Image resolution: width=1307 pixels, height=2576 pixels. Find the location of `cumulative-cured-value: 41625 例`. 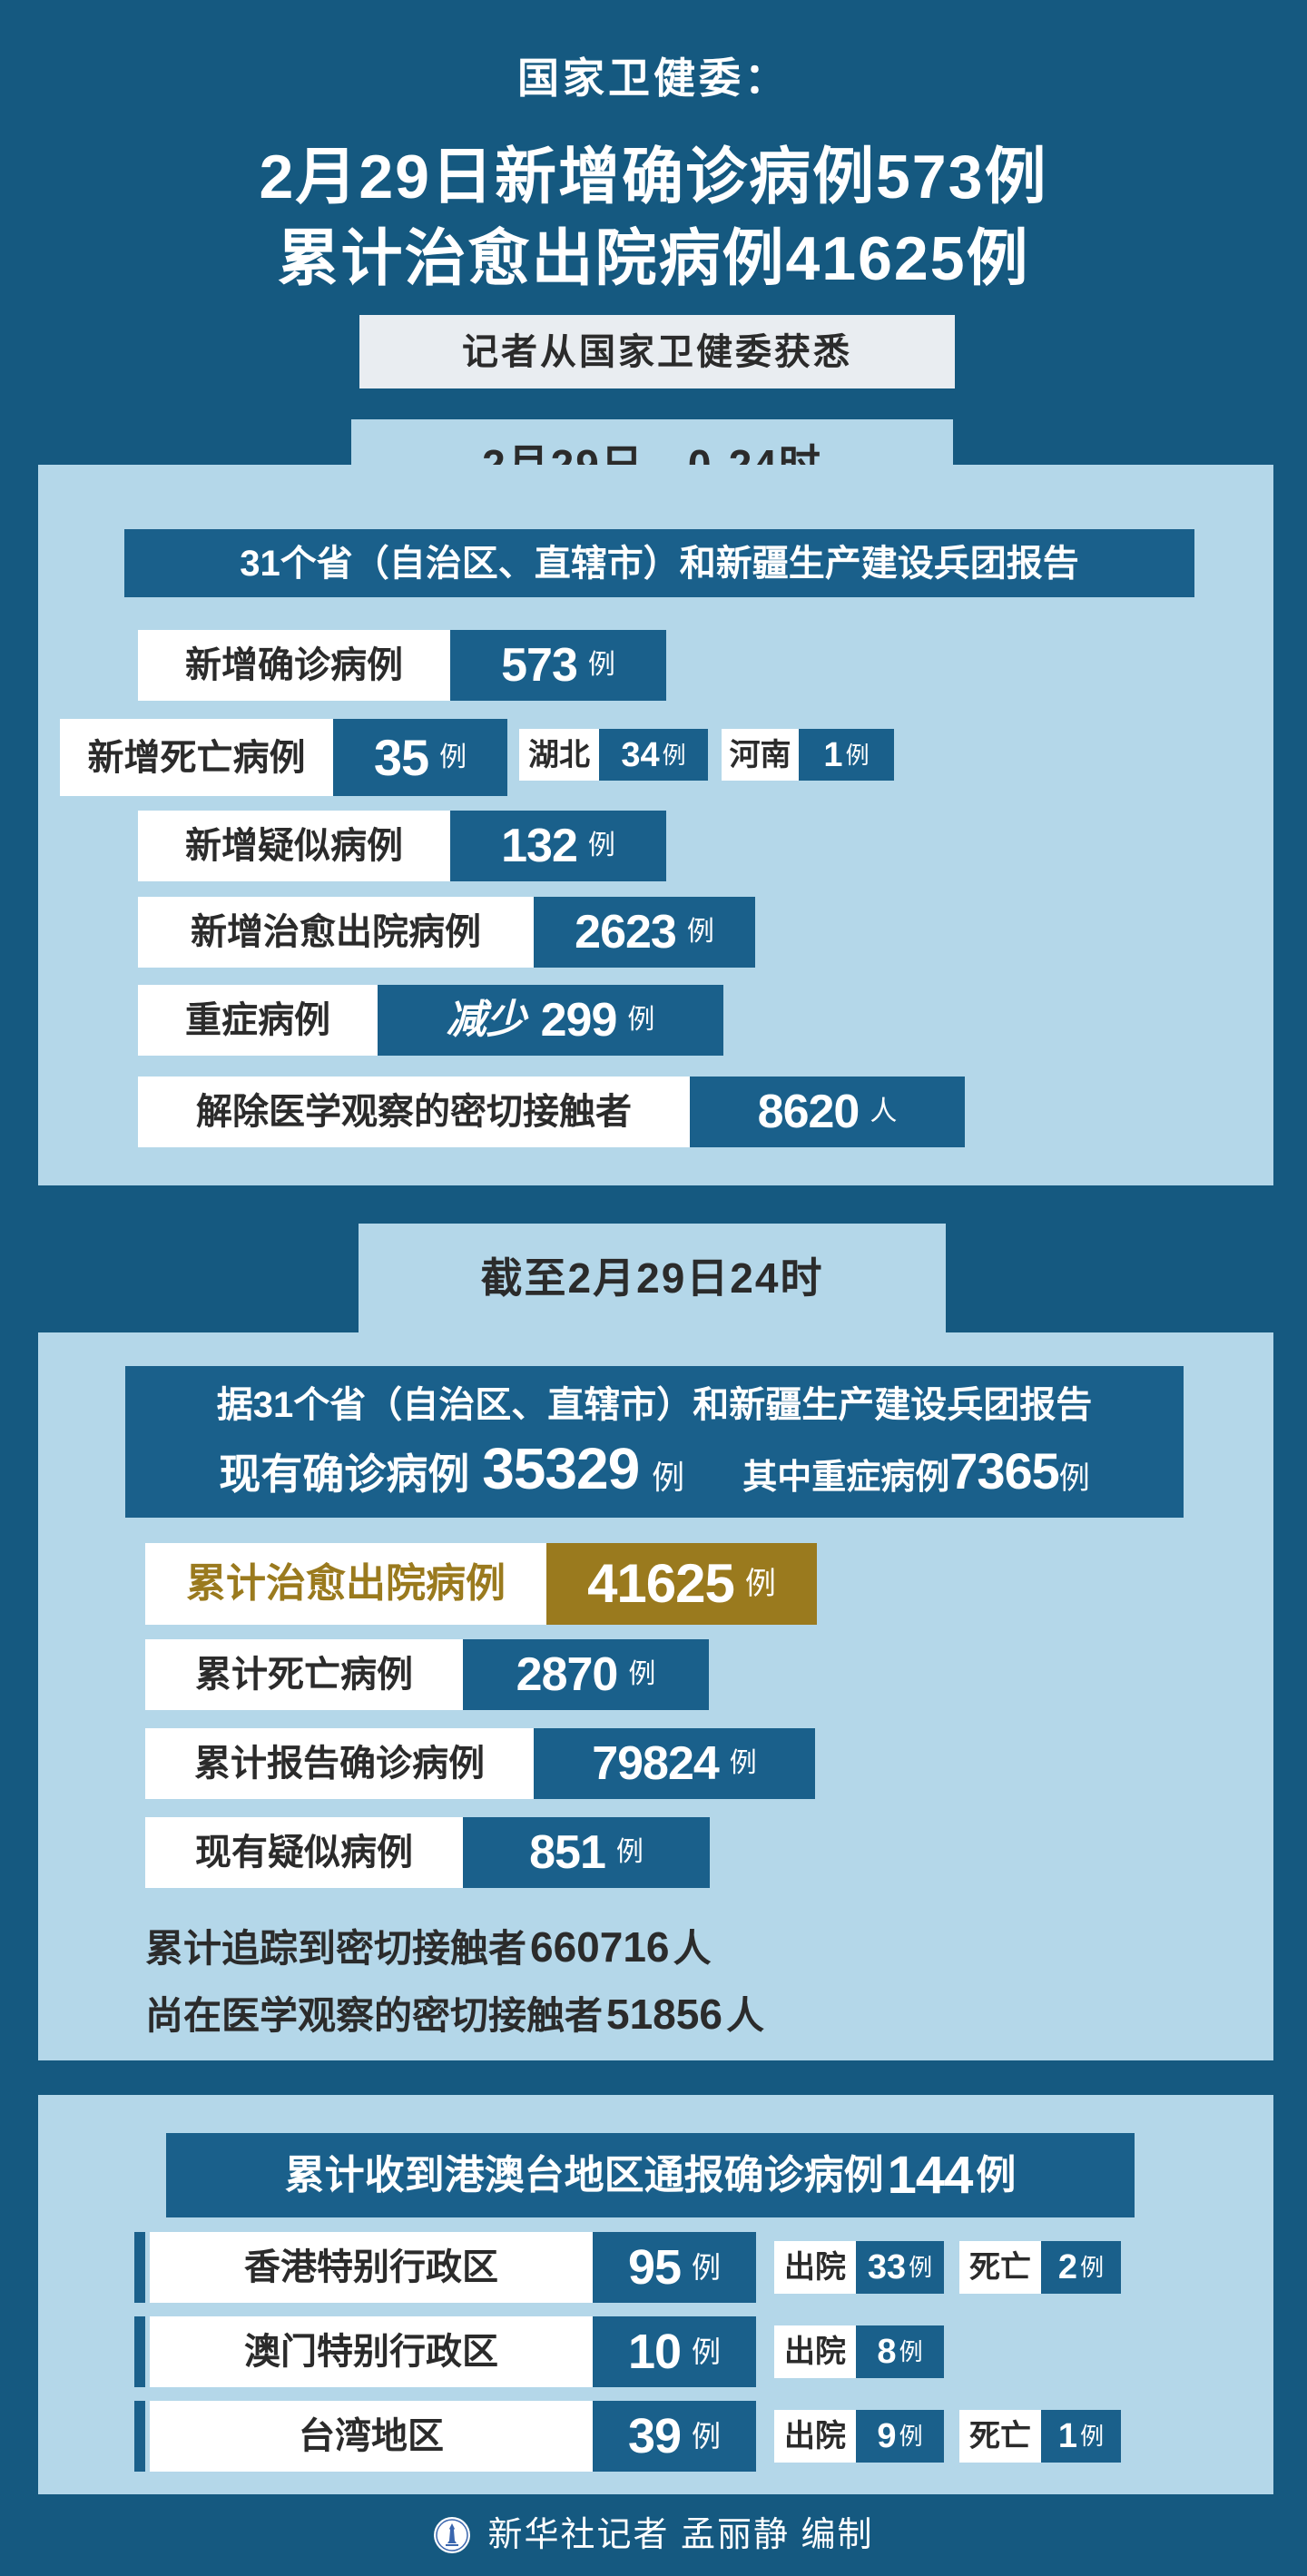

cumulative-cured-value: 41625 例 is located at coordinates (681, 1584).